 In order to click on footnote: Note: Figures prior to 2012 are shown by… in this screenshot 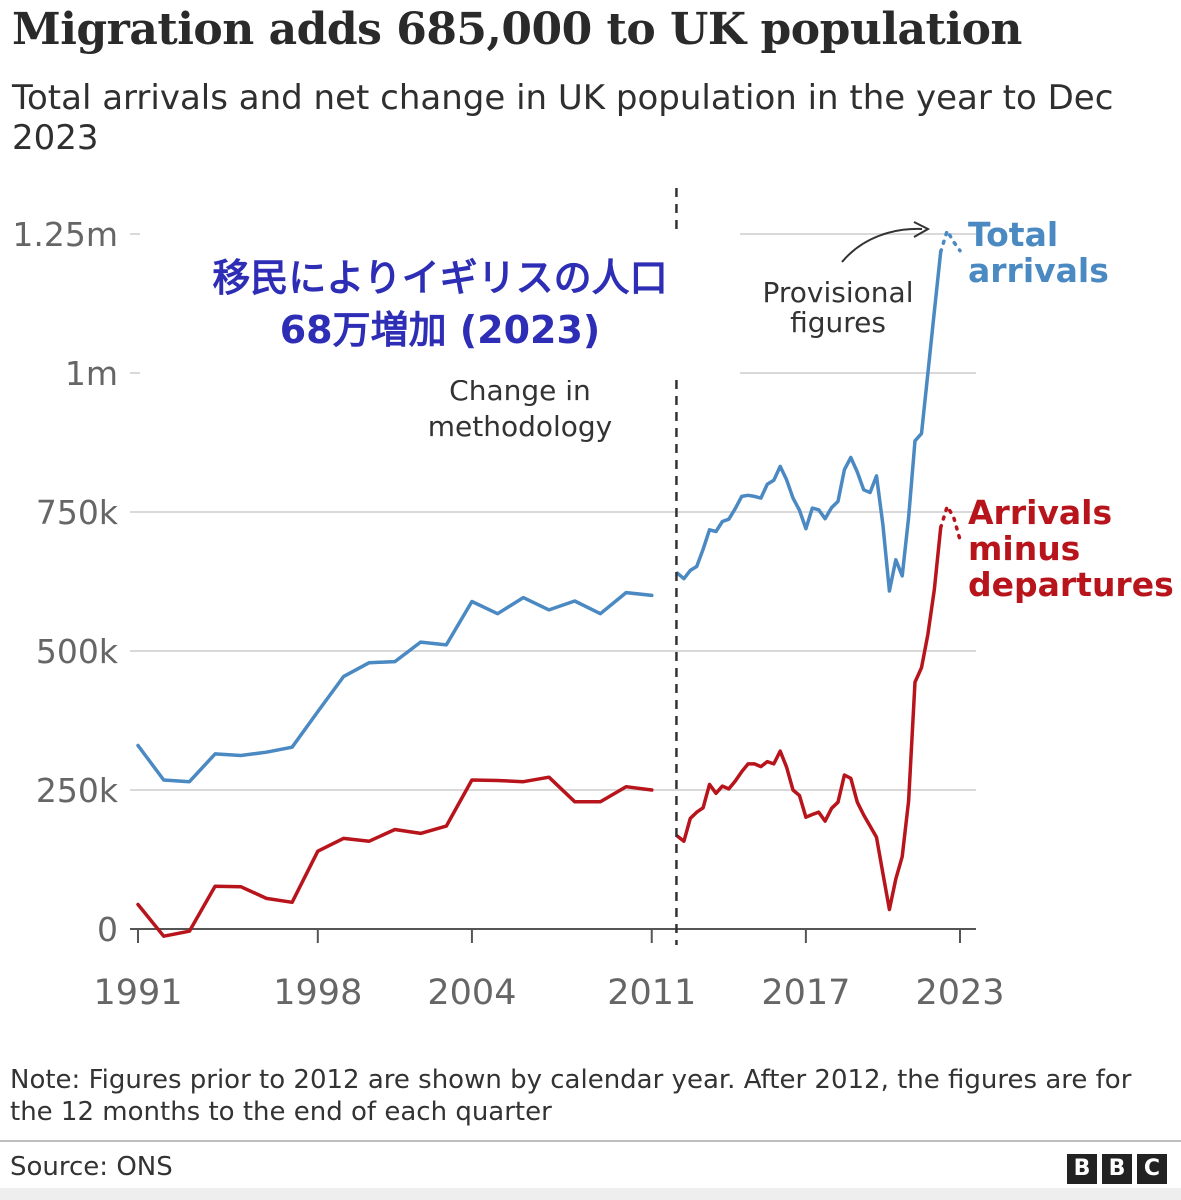, I will do `click(571, 1096)`.